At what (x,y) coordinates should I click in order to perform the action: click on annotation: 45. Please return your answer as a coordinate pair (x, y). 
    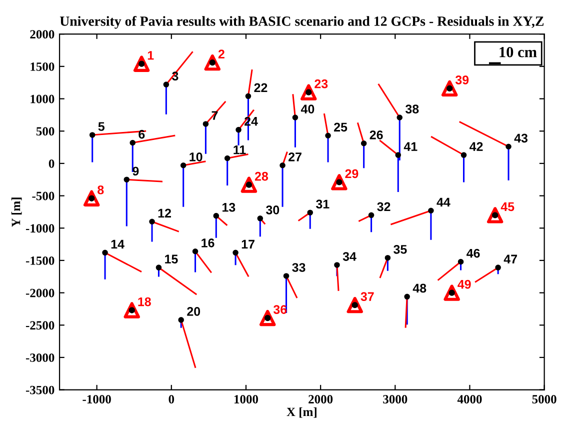
    Looking at the image, I should click on (507, 207).